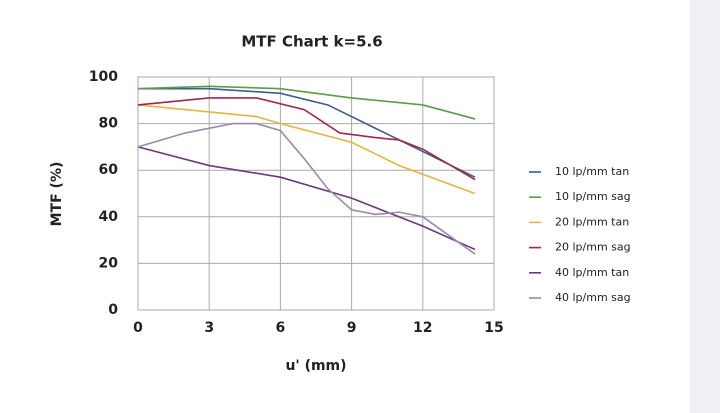  I want to click on x-tick-label: 0, so click(138, 328).